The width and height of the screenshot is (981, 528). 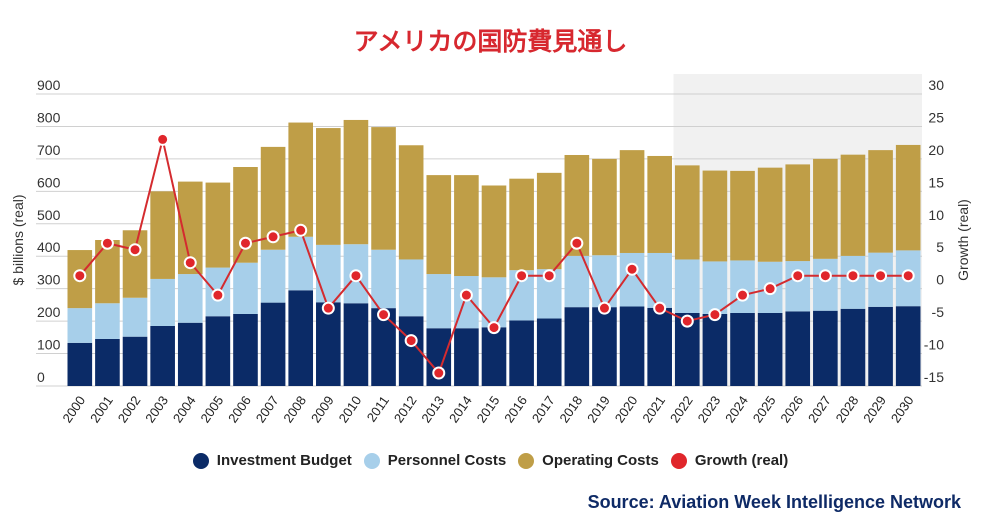 I want to click on bar-investment-budget-2018, so click(x=577, y=346).